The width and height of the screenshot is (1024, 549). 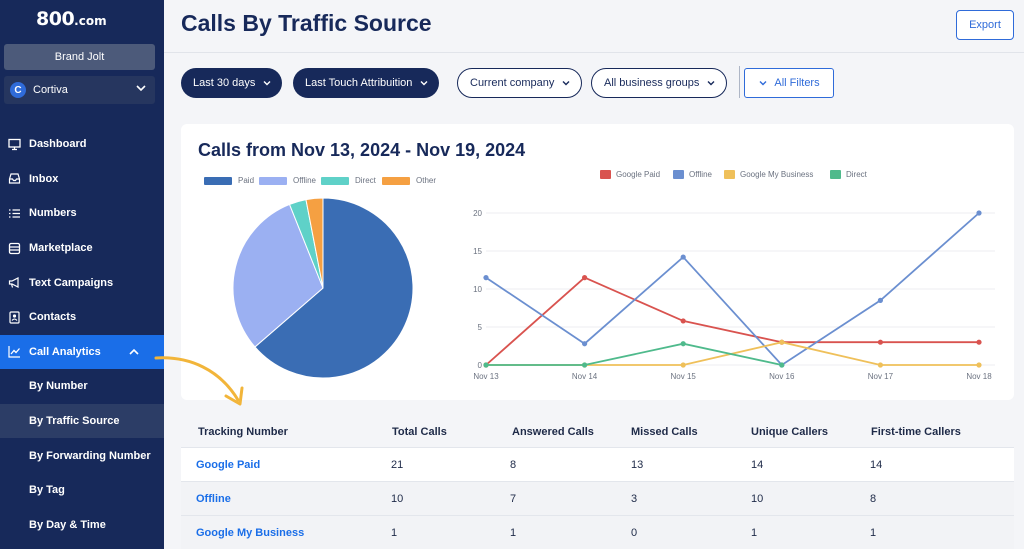 What do you see at coordinates (477, 213) in the screenshot?
I see `y-tick-label: 20` at bounding box center [477, 213].